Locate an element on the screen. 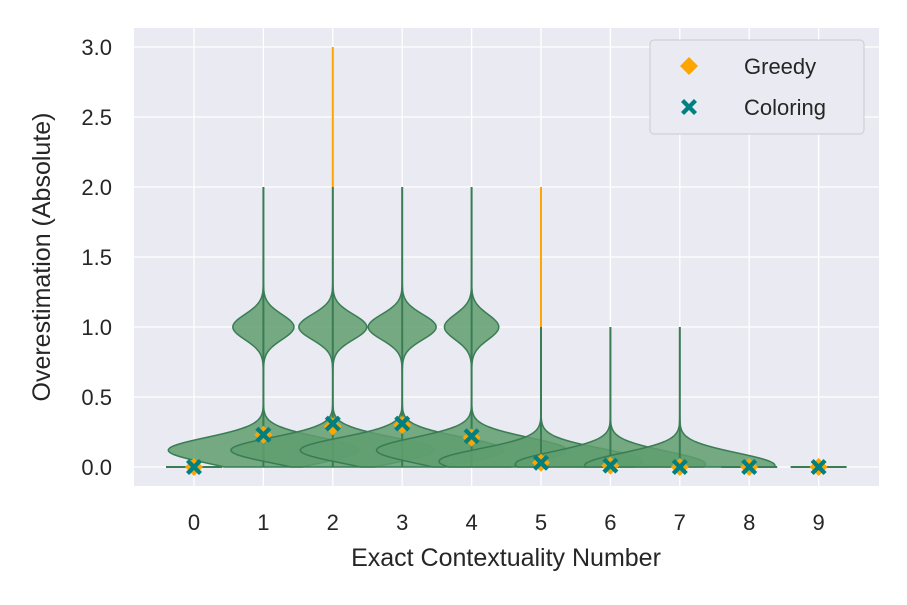  x-tick-label: 7 is located at coordinates (680, 522).